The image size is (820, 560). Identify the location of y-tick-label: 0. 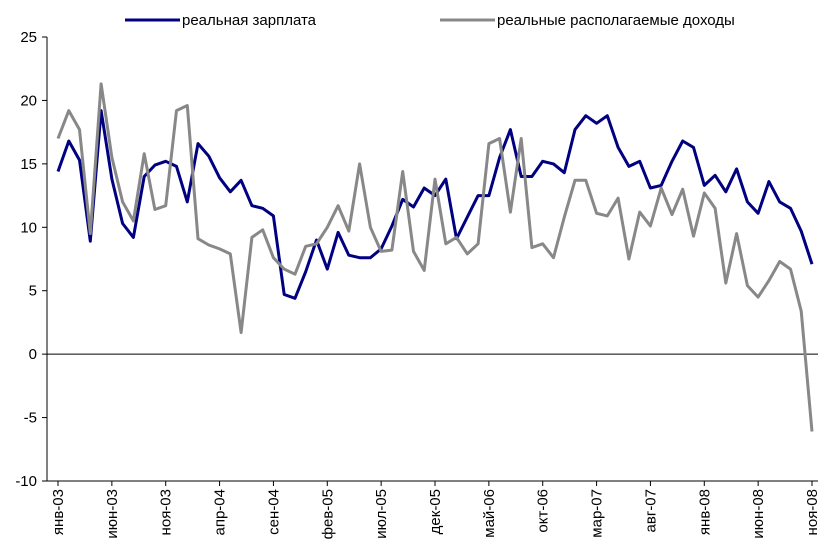
(33, 354).